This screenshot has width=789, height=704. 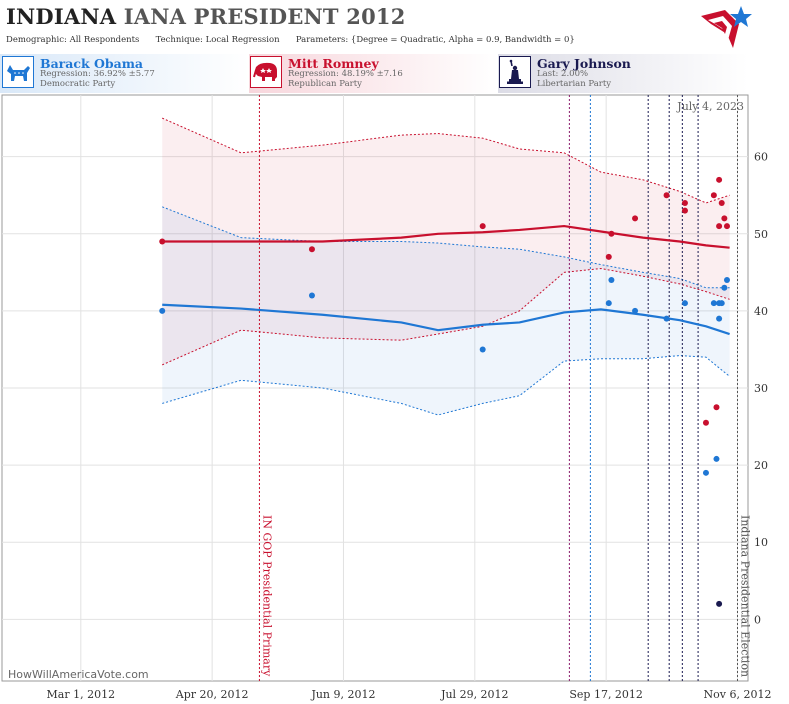 What do you see at coordinates (738, 694) in the screenshot?
I see `x-tick-label: Nov 6, 2012` at bounding box center [738, 694].